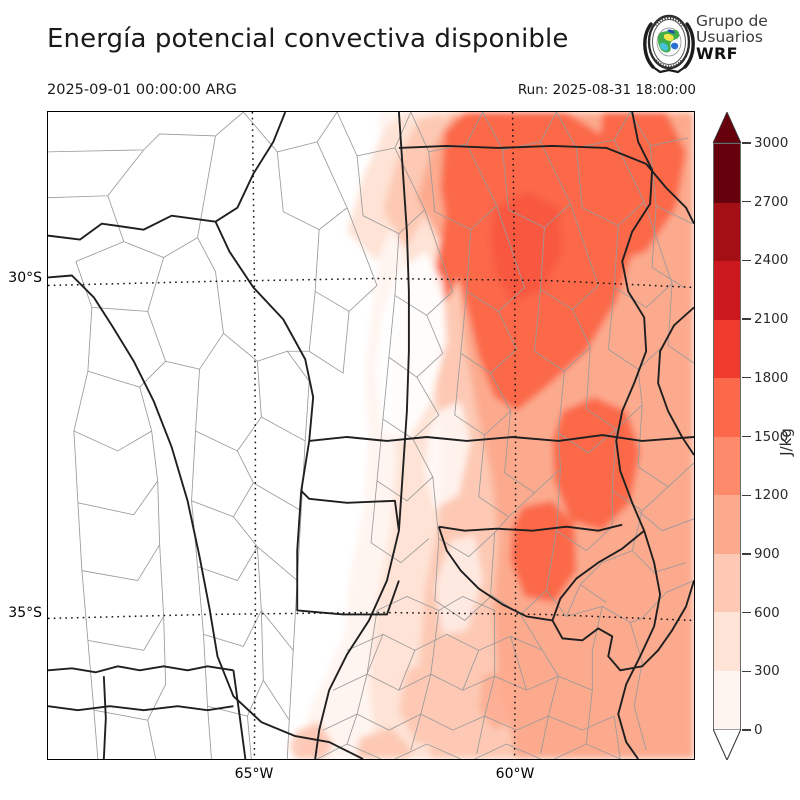 This screenshot has height=800, width=800. What do you see at coordinates (767, 671) in the screenshot?
I see `colorbar-tick-label-300: 300` at bounding box center [767, 671].